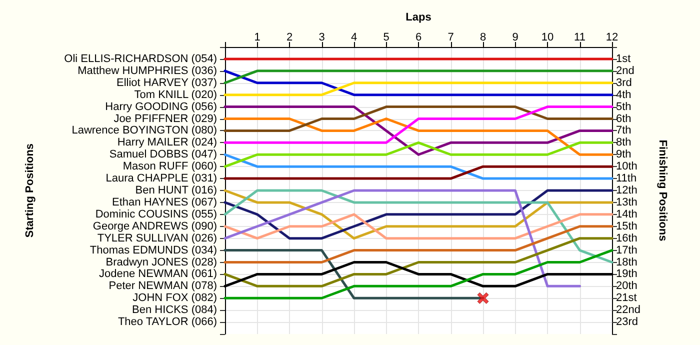  I want to click on y-tick-label: 1st, so click(623, 58).